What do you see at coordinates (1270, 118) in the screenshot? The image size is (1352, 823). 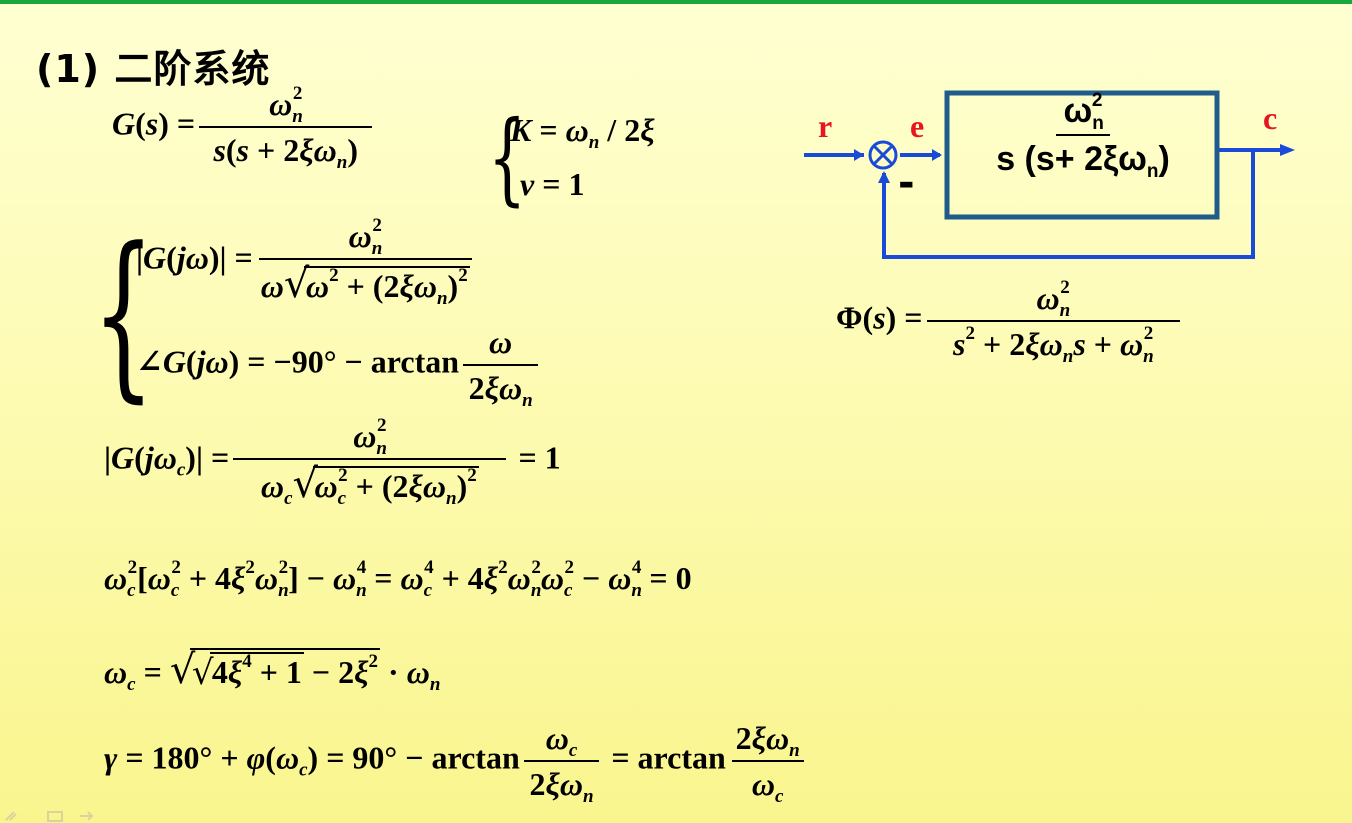 I see `output-label: c` at bounding box center [1270, 118].